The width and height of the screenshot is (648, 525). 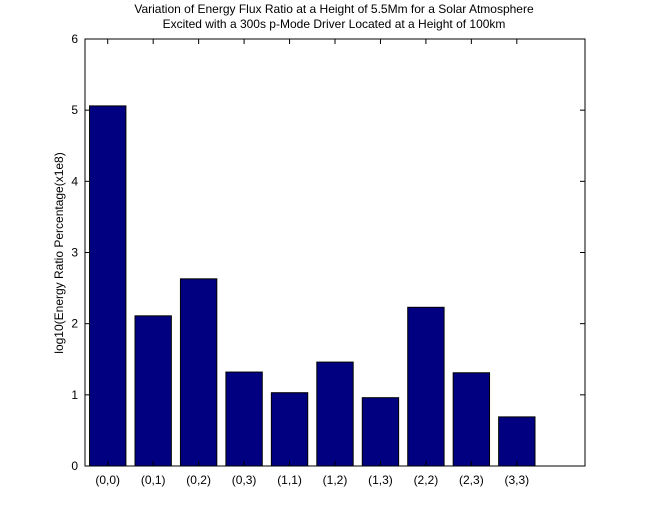 I want to click on y-axis-label: log10(Energy Ratio Percentage(x1e8), so click(x=59, y=252).